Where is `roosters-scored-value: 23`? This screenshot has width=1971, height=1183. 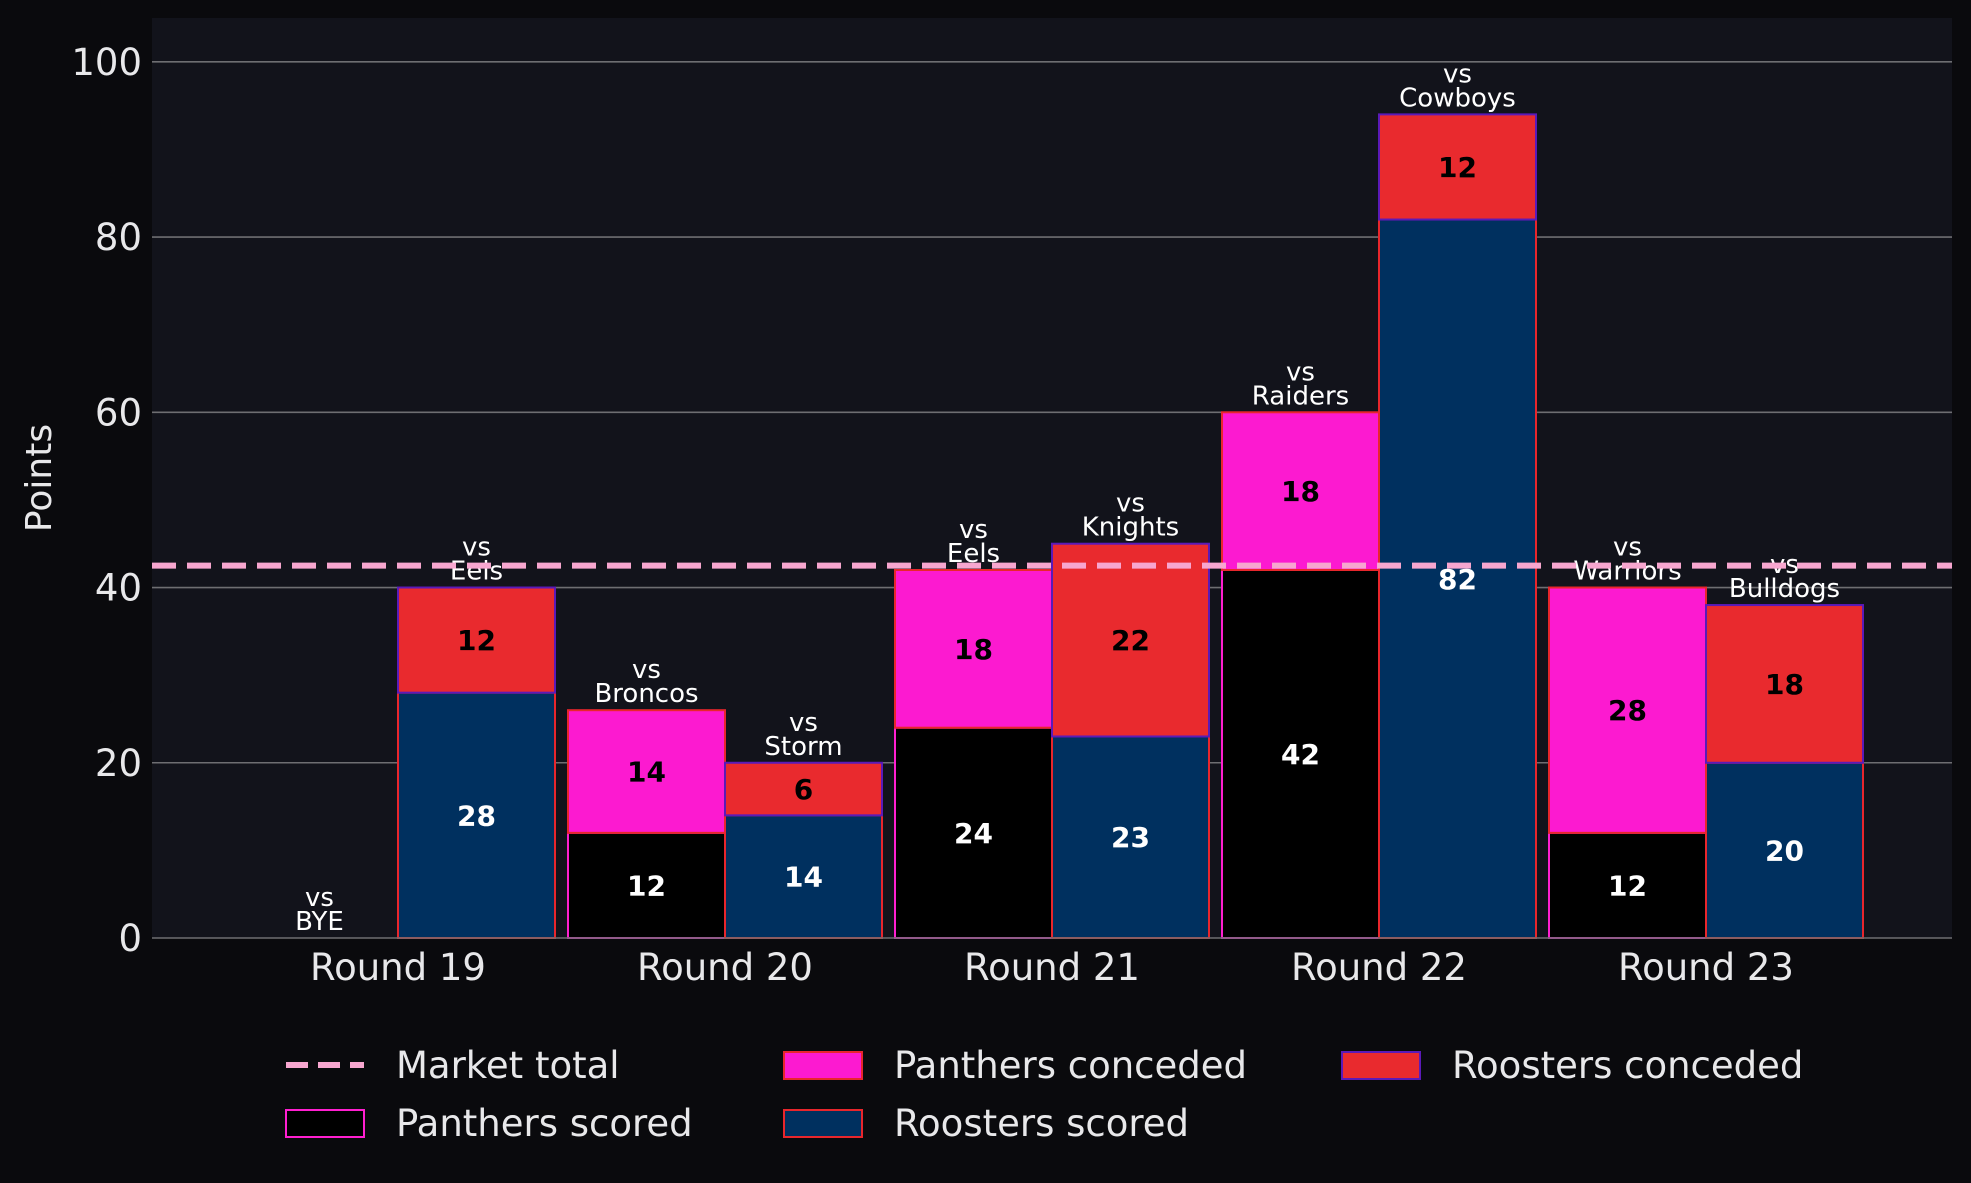
roosters-scored-value: 23 is located at coordinates (1130, 837).